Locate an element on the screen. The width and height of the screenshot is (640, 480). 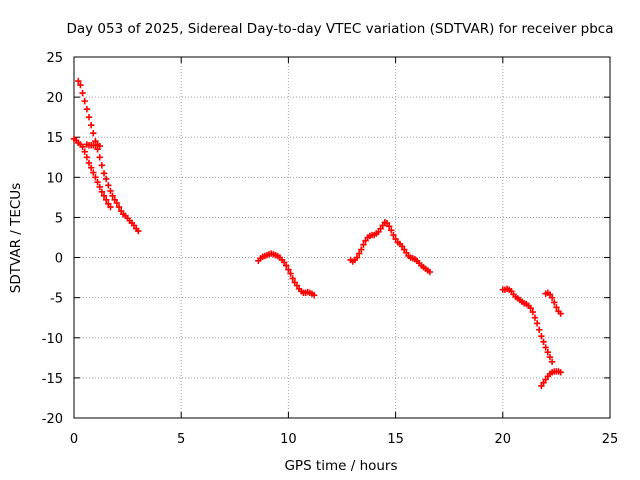
y-tick-label: -15 is located at coordinates (52, 379).